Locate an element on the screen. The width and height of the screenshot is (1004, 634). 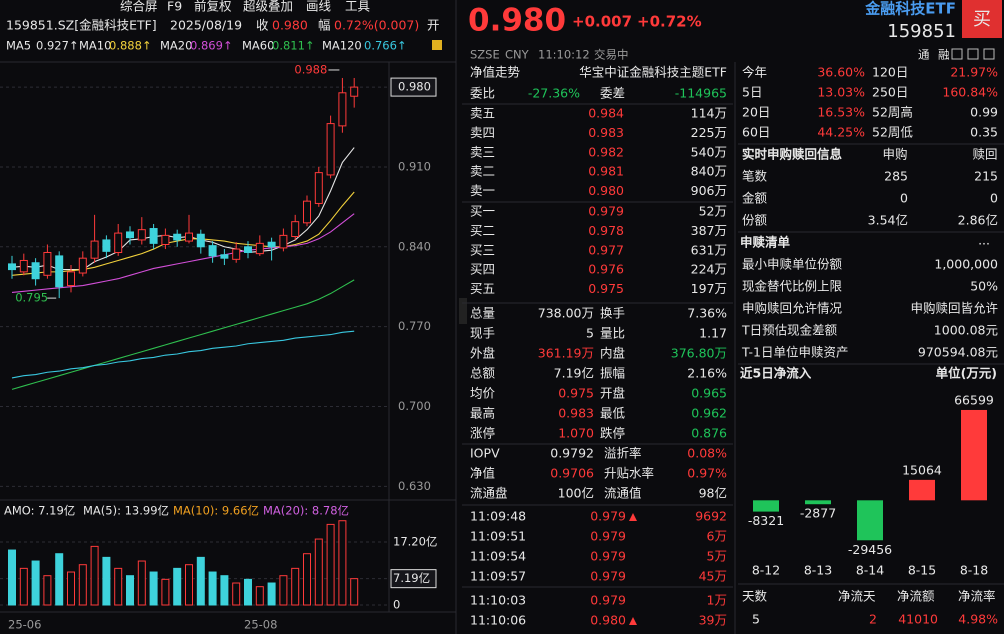
chart-title: 近5日净流入 is located at coordinates (776, 373).